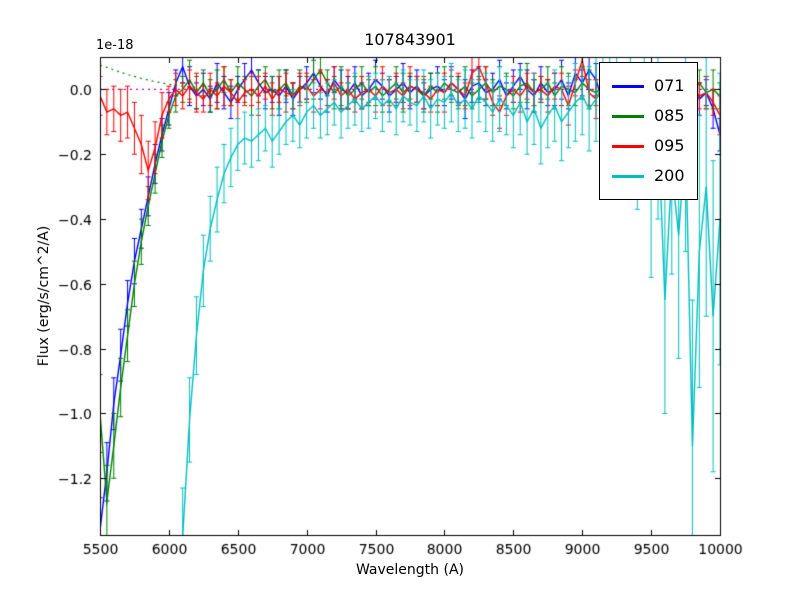 This screenshot has height=600, width=800. I want to click on y-axis-offset-text: 1e-18, so click(115, 45).